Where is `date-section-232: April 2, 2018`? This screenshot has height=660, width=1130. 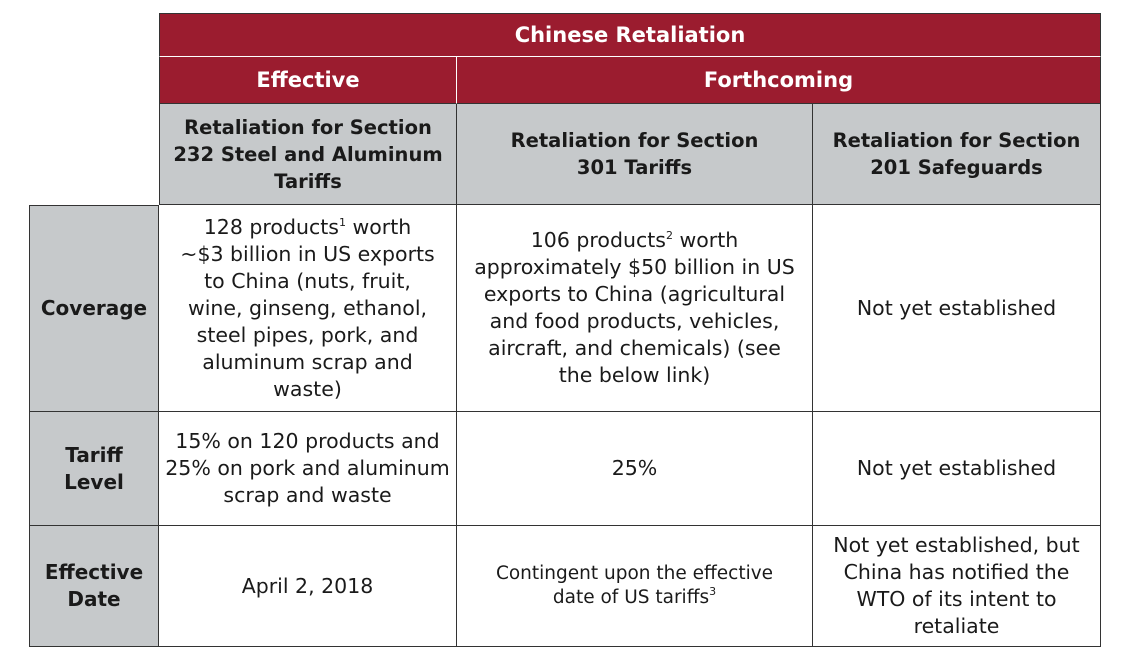 date-section-232: April 2, 2018 is located at coordinates (308, 586).